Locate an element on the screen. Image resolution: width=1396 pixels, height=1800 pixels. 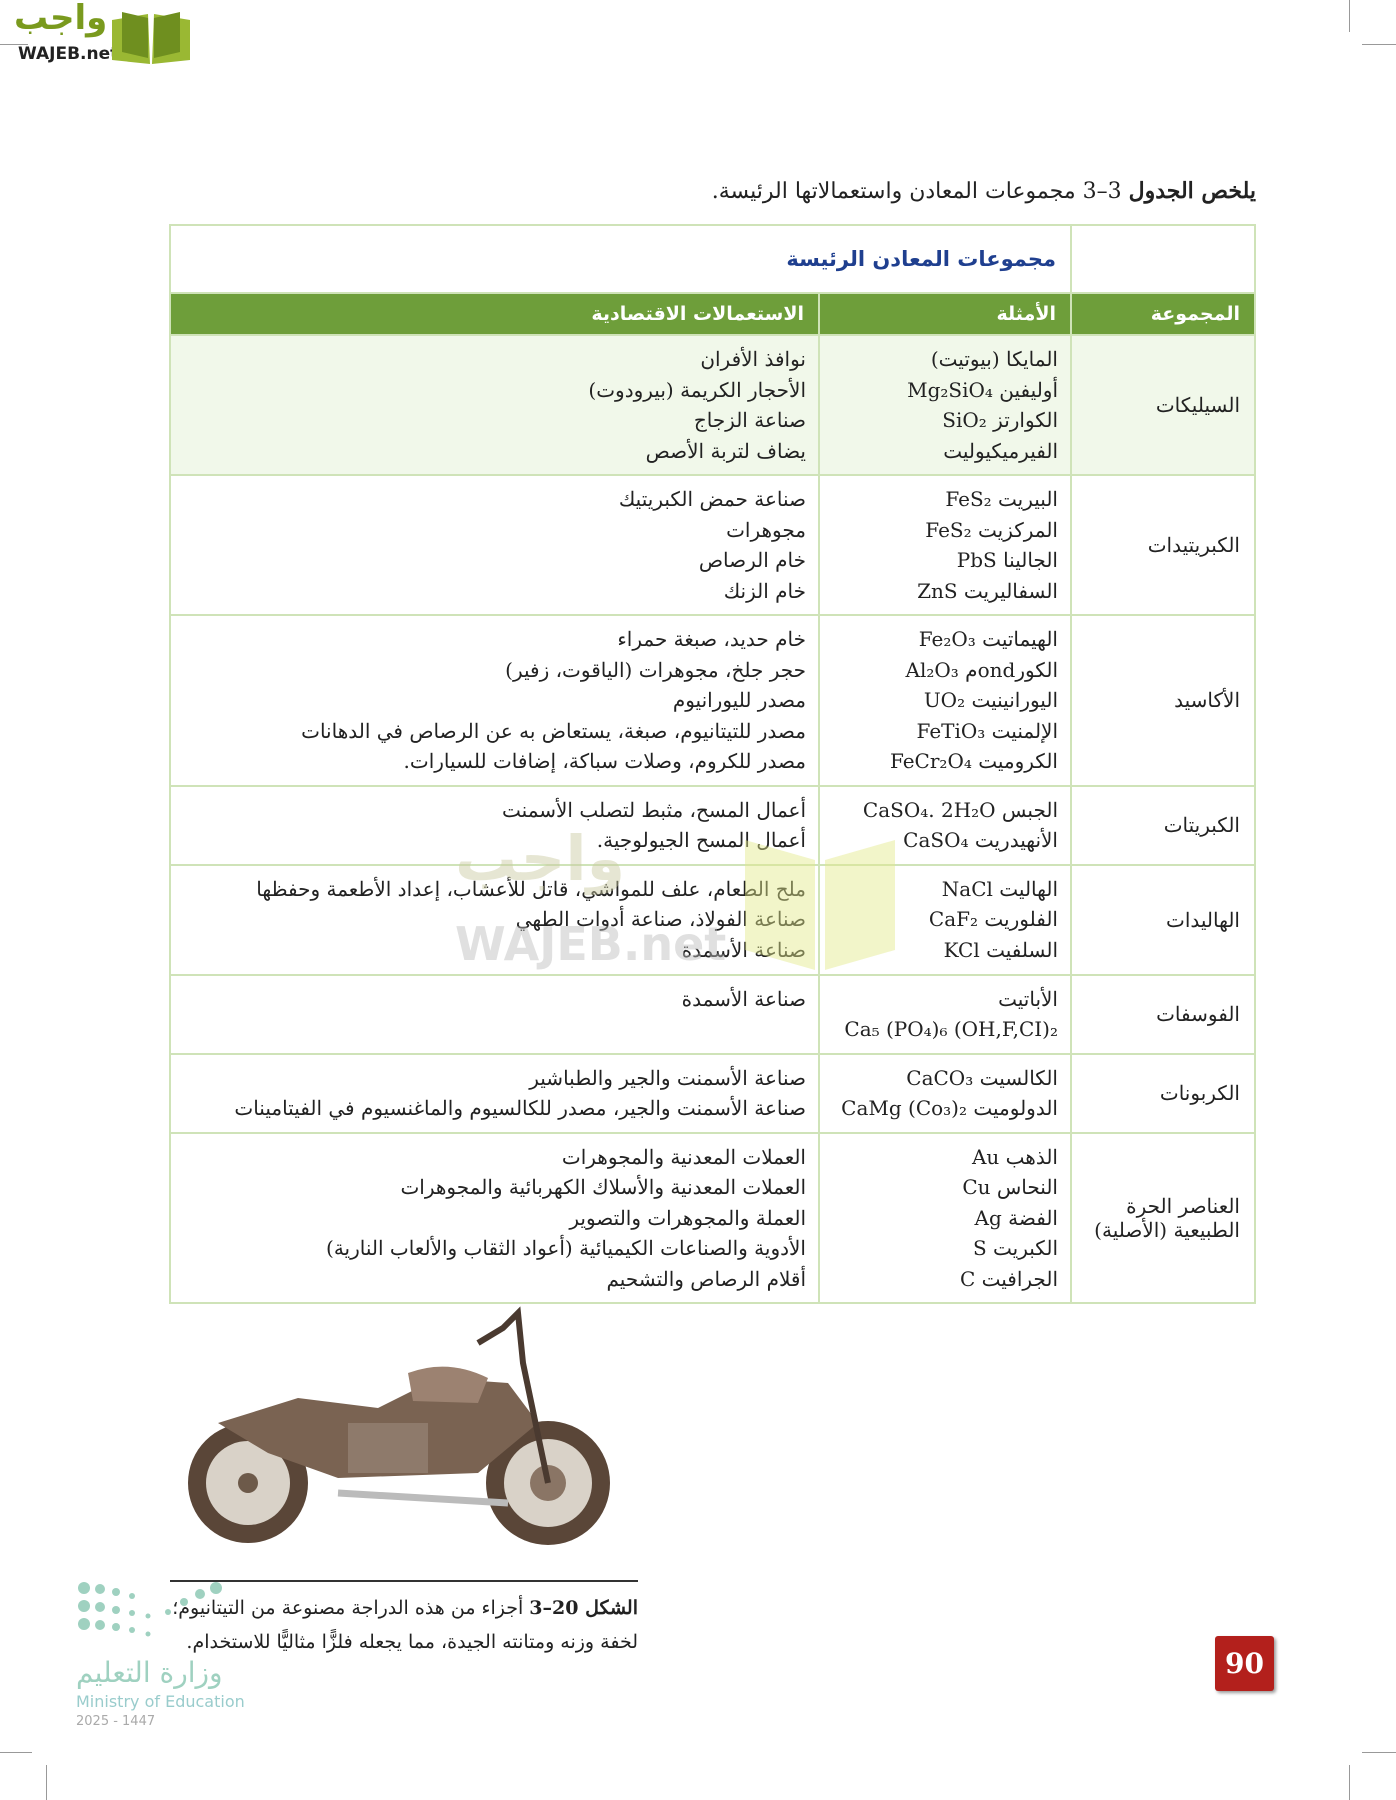
use-item: صناعة الفولاذ، صناعة أدوات الطهي is located at coordinates (660, 919).